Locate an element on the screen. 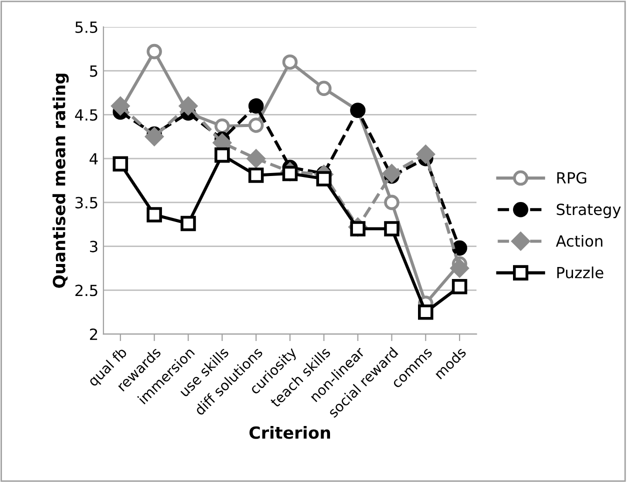 This screenshot has height=482, width=627. y-tick-label: 2 is located at coordinates (94, 334).